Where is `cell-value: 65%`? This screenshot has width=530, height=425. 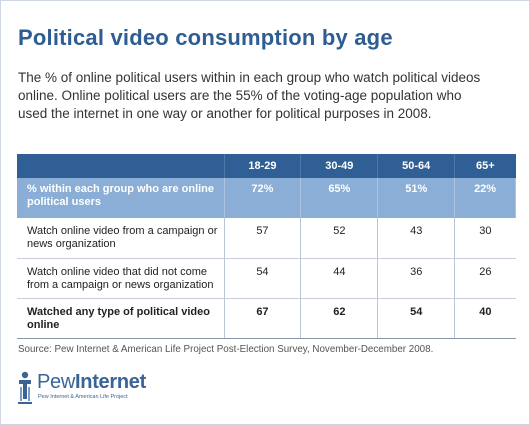
cell-value: 65% is located at coordinates (339, 198).